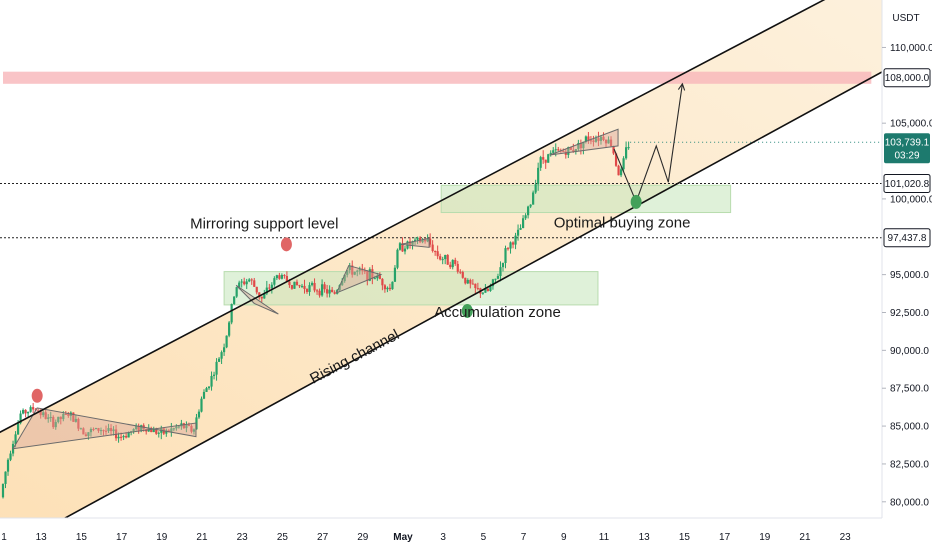  What do you see at coordinates (42, 537) in the screenshot?
I see `time-tick-label: 13` at bounding box center [42, 537].